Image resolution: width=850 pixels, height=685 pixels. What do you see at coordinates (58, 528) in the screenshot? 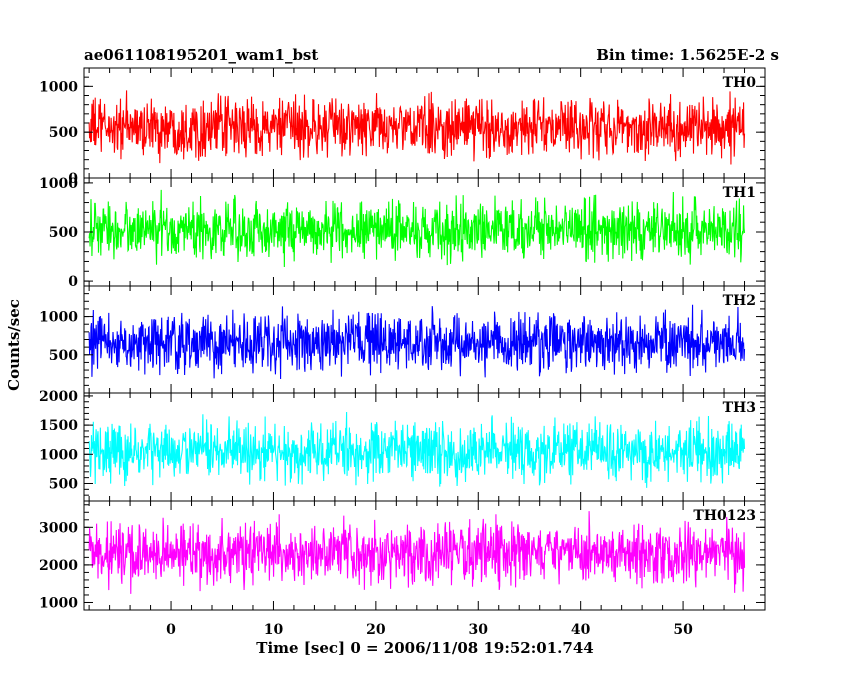
I see `y-tick-label-th0123: 3000` at bounding box center [58, 528].